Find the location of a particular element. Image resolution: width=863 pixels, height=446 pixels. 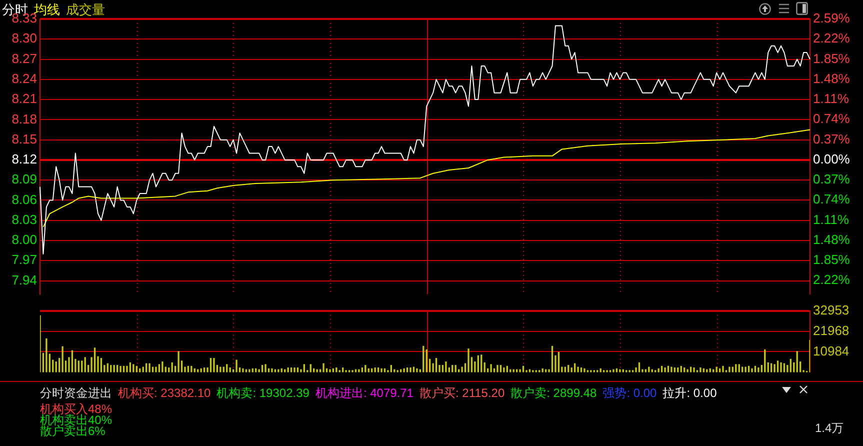

text: 机构卖出40% is located at coordinates (76, 420).